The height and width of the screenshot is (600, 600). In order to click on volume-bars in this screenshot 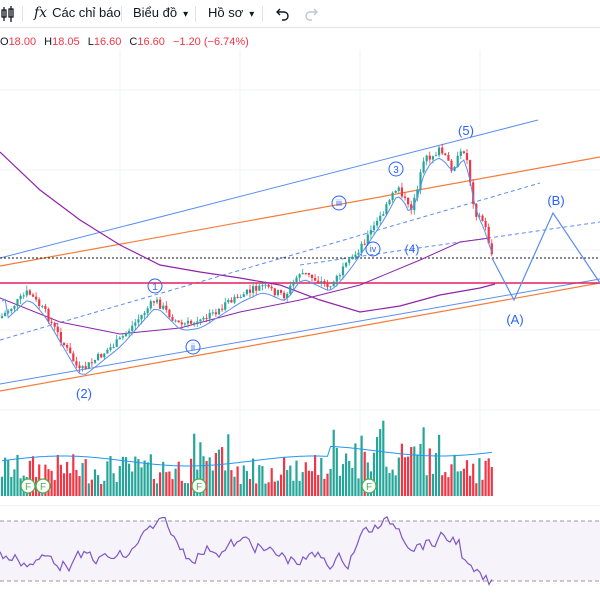, I will do `click(246, 458)`.